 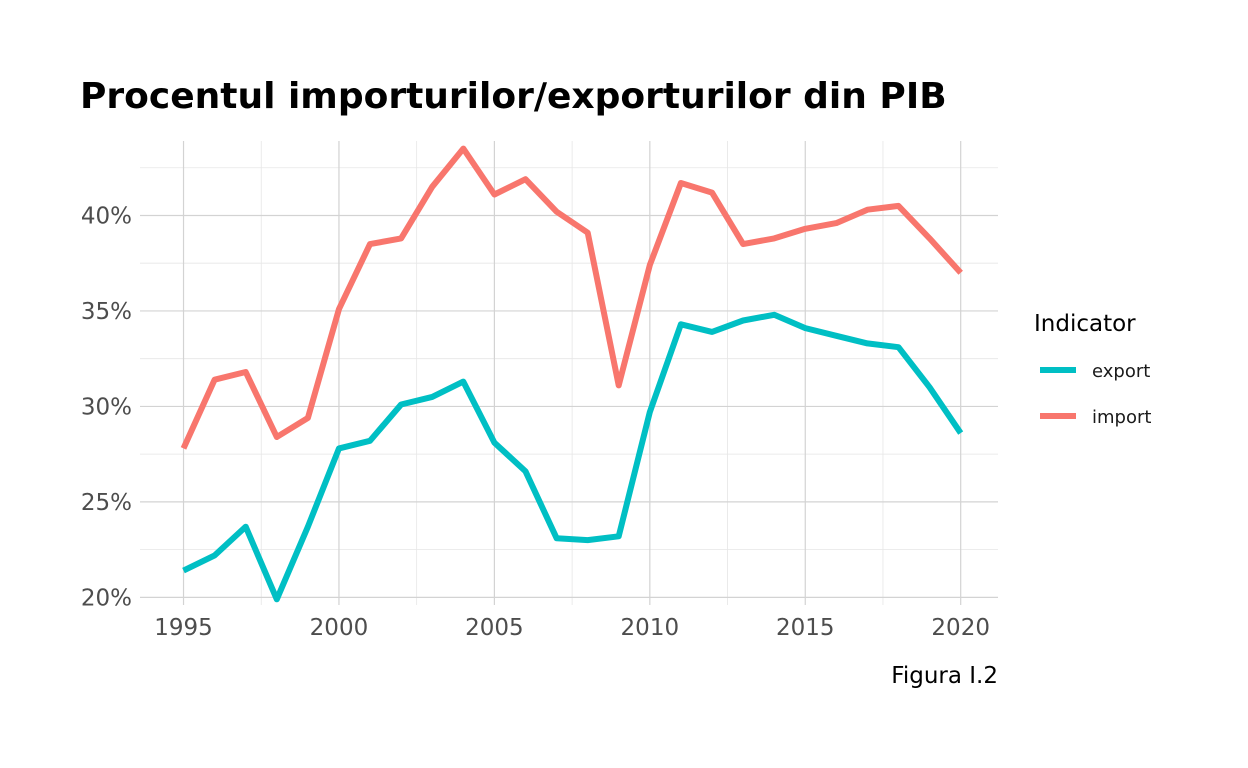 What do you see at coordinates (494, 628) in the screenshot?
I see `x-tick-label: 2005` at bounding box center [494, 628].